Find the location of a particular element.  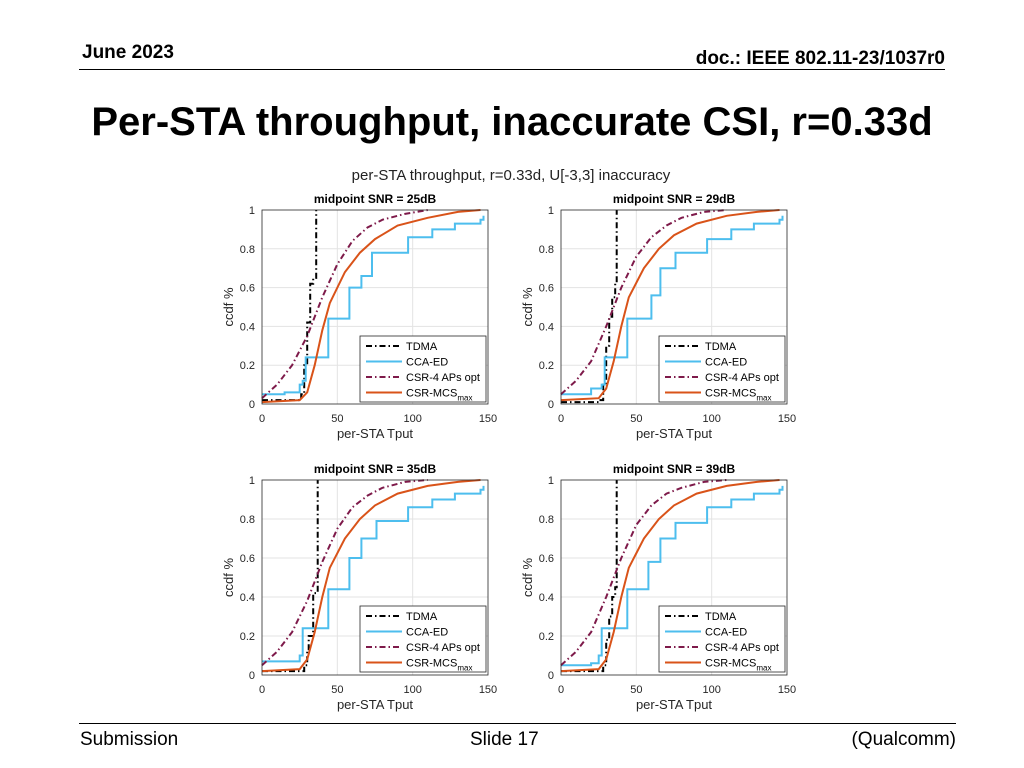

panel-title: midpoint SNR = 29dB is located at coordinates (674, 199).